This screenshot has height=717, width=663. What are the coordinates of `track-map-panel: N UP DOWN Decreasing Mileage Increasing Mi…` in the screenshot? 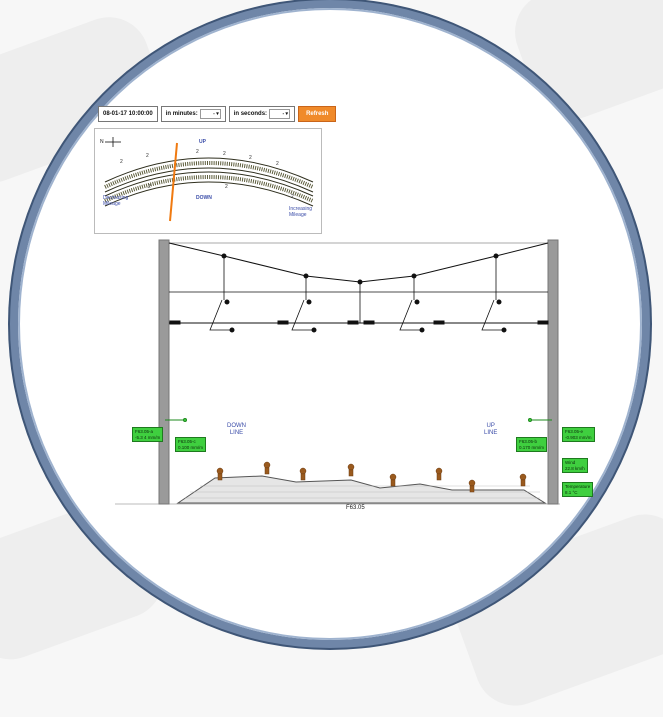 It's located at (208, 181).